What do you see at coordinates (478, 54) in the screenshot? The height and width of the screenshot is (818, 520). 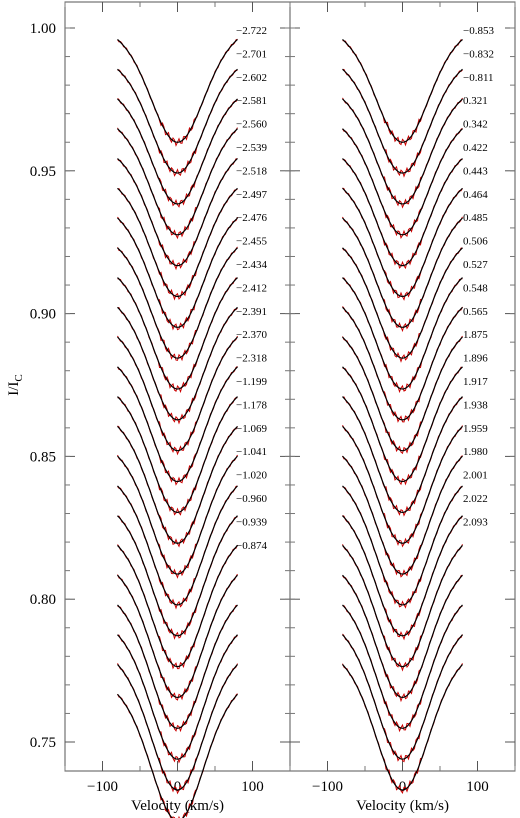 I see `phase-label: −0.832` at bounding box center [478, 54].